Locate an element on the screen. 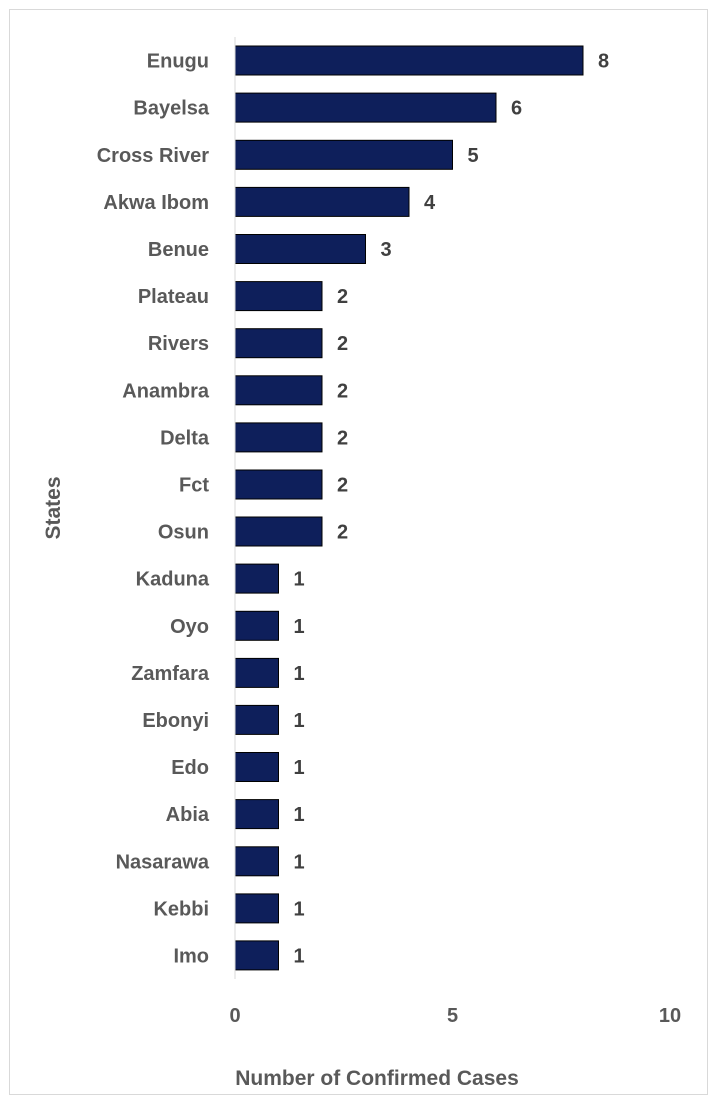  category-label: Delta is located at coordinates (185, 438).